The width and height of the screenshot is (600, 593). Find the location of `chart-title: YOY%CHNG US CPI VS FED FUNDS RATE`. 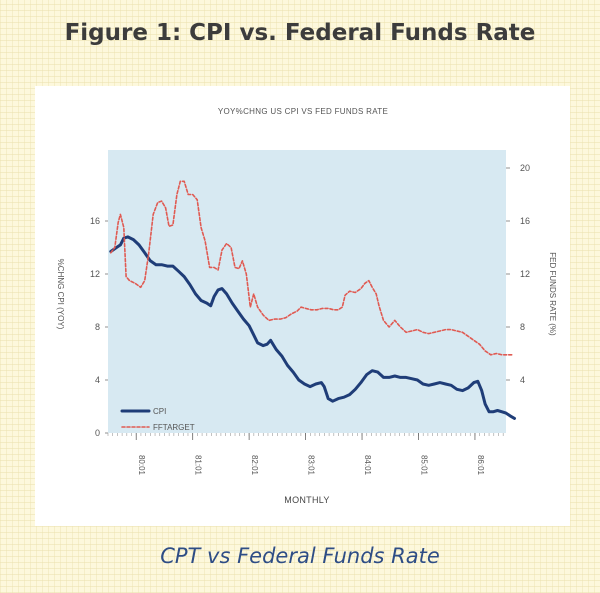

chart-title: YOY%CHNG US CPI VS FED FUNDS RATE is located at coordinates (303, 111).